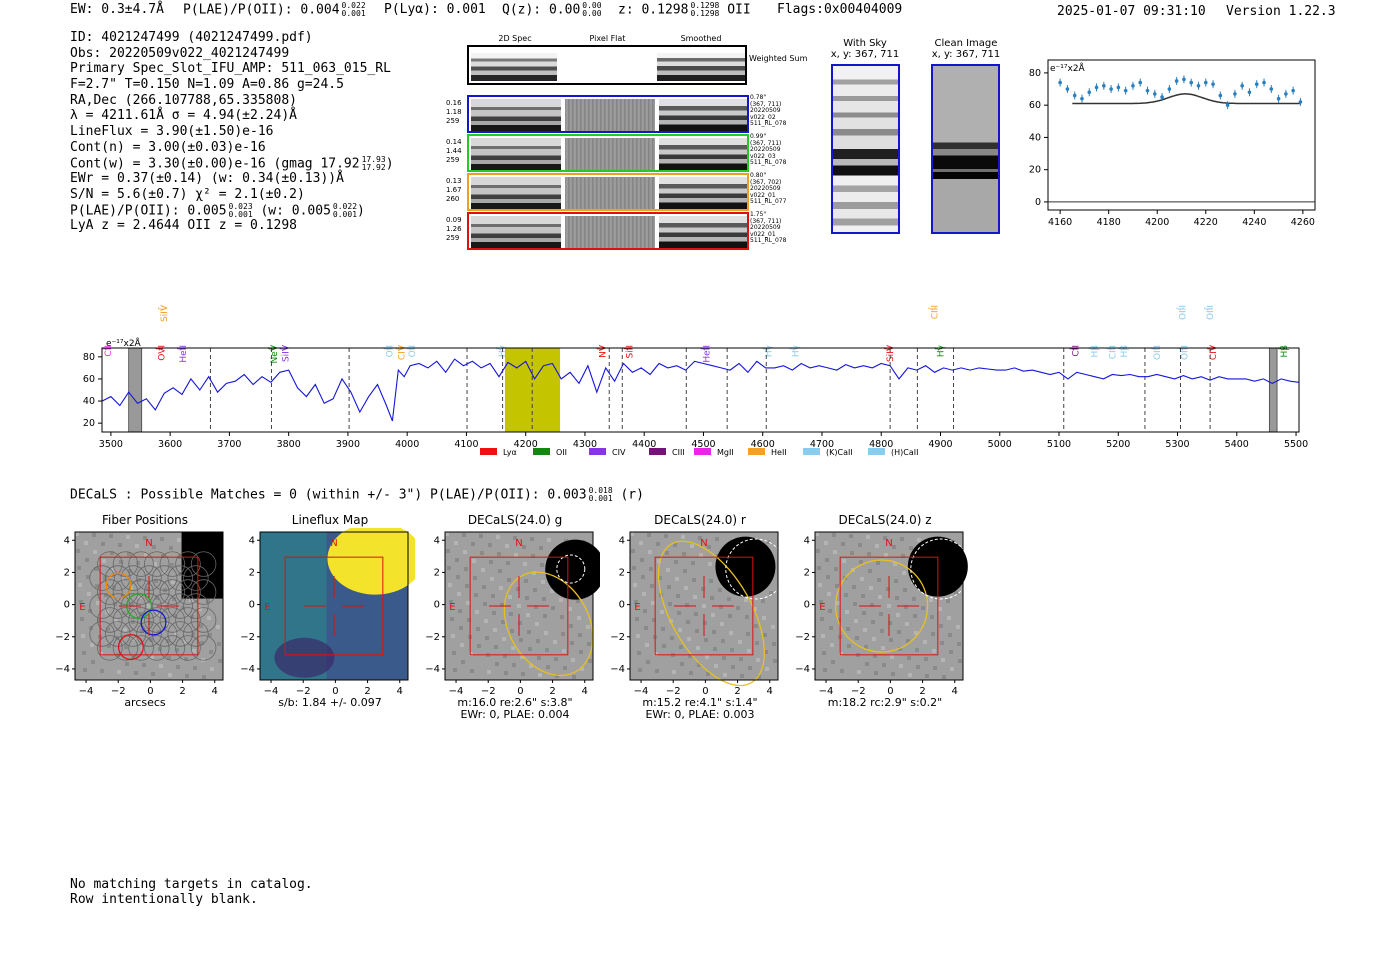  What do you see at coordinates (453, 238) in the screenshot?
I see `spec2d-row-stat: 259` at bounding box center [453, 238].